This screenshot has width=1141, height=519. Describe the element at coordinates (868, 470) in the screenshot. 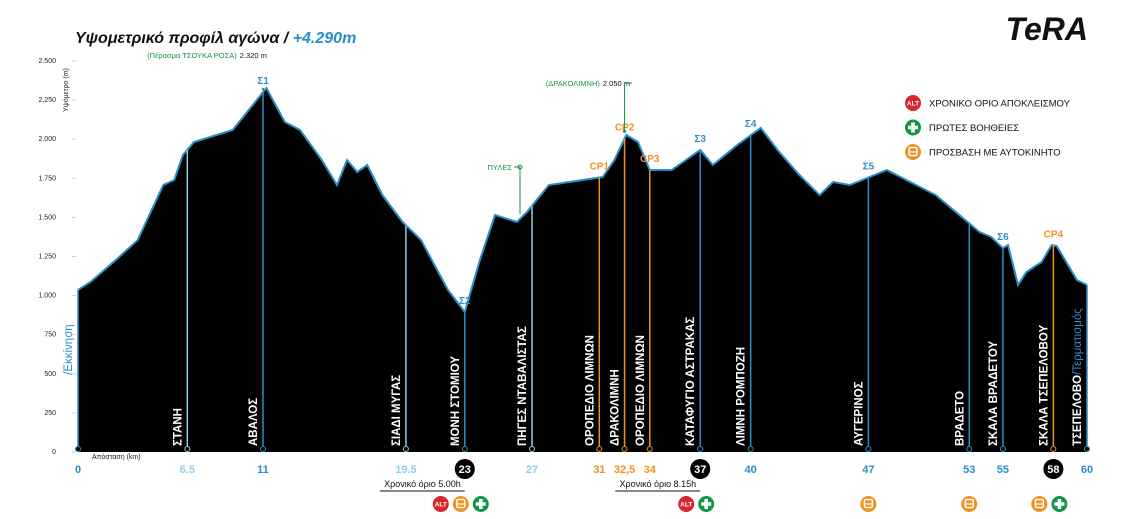

I see `x-tick-label: 47` at that location.